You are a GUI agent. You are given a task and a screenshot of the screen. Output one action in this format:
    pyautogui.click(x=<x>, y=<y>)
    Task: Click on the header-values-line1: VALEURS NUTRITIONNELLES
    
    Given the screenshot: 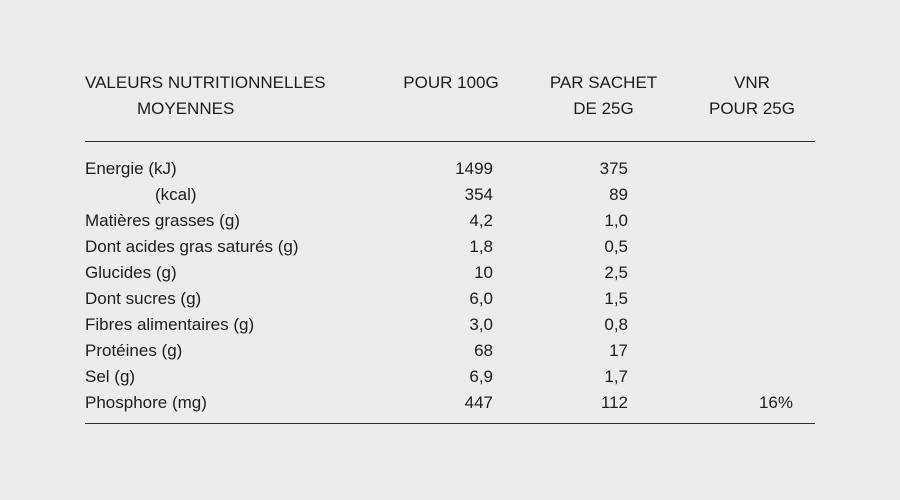 What is the action you would take?
    pyautogui.click(x=205, y=82)
    